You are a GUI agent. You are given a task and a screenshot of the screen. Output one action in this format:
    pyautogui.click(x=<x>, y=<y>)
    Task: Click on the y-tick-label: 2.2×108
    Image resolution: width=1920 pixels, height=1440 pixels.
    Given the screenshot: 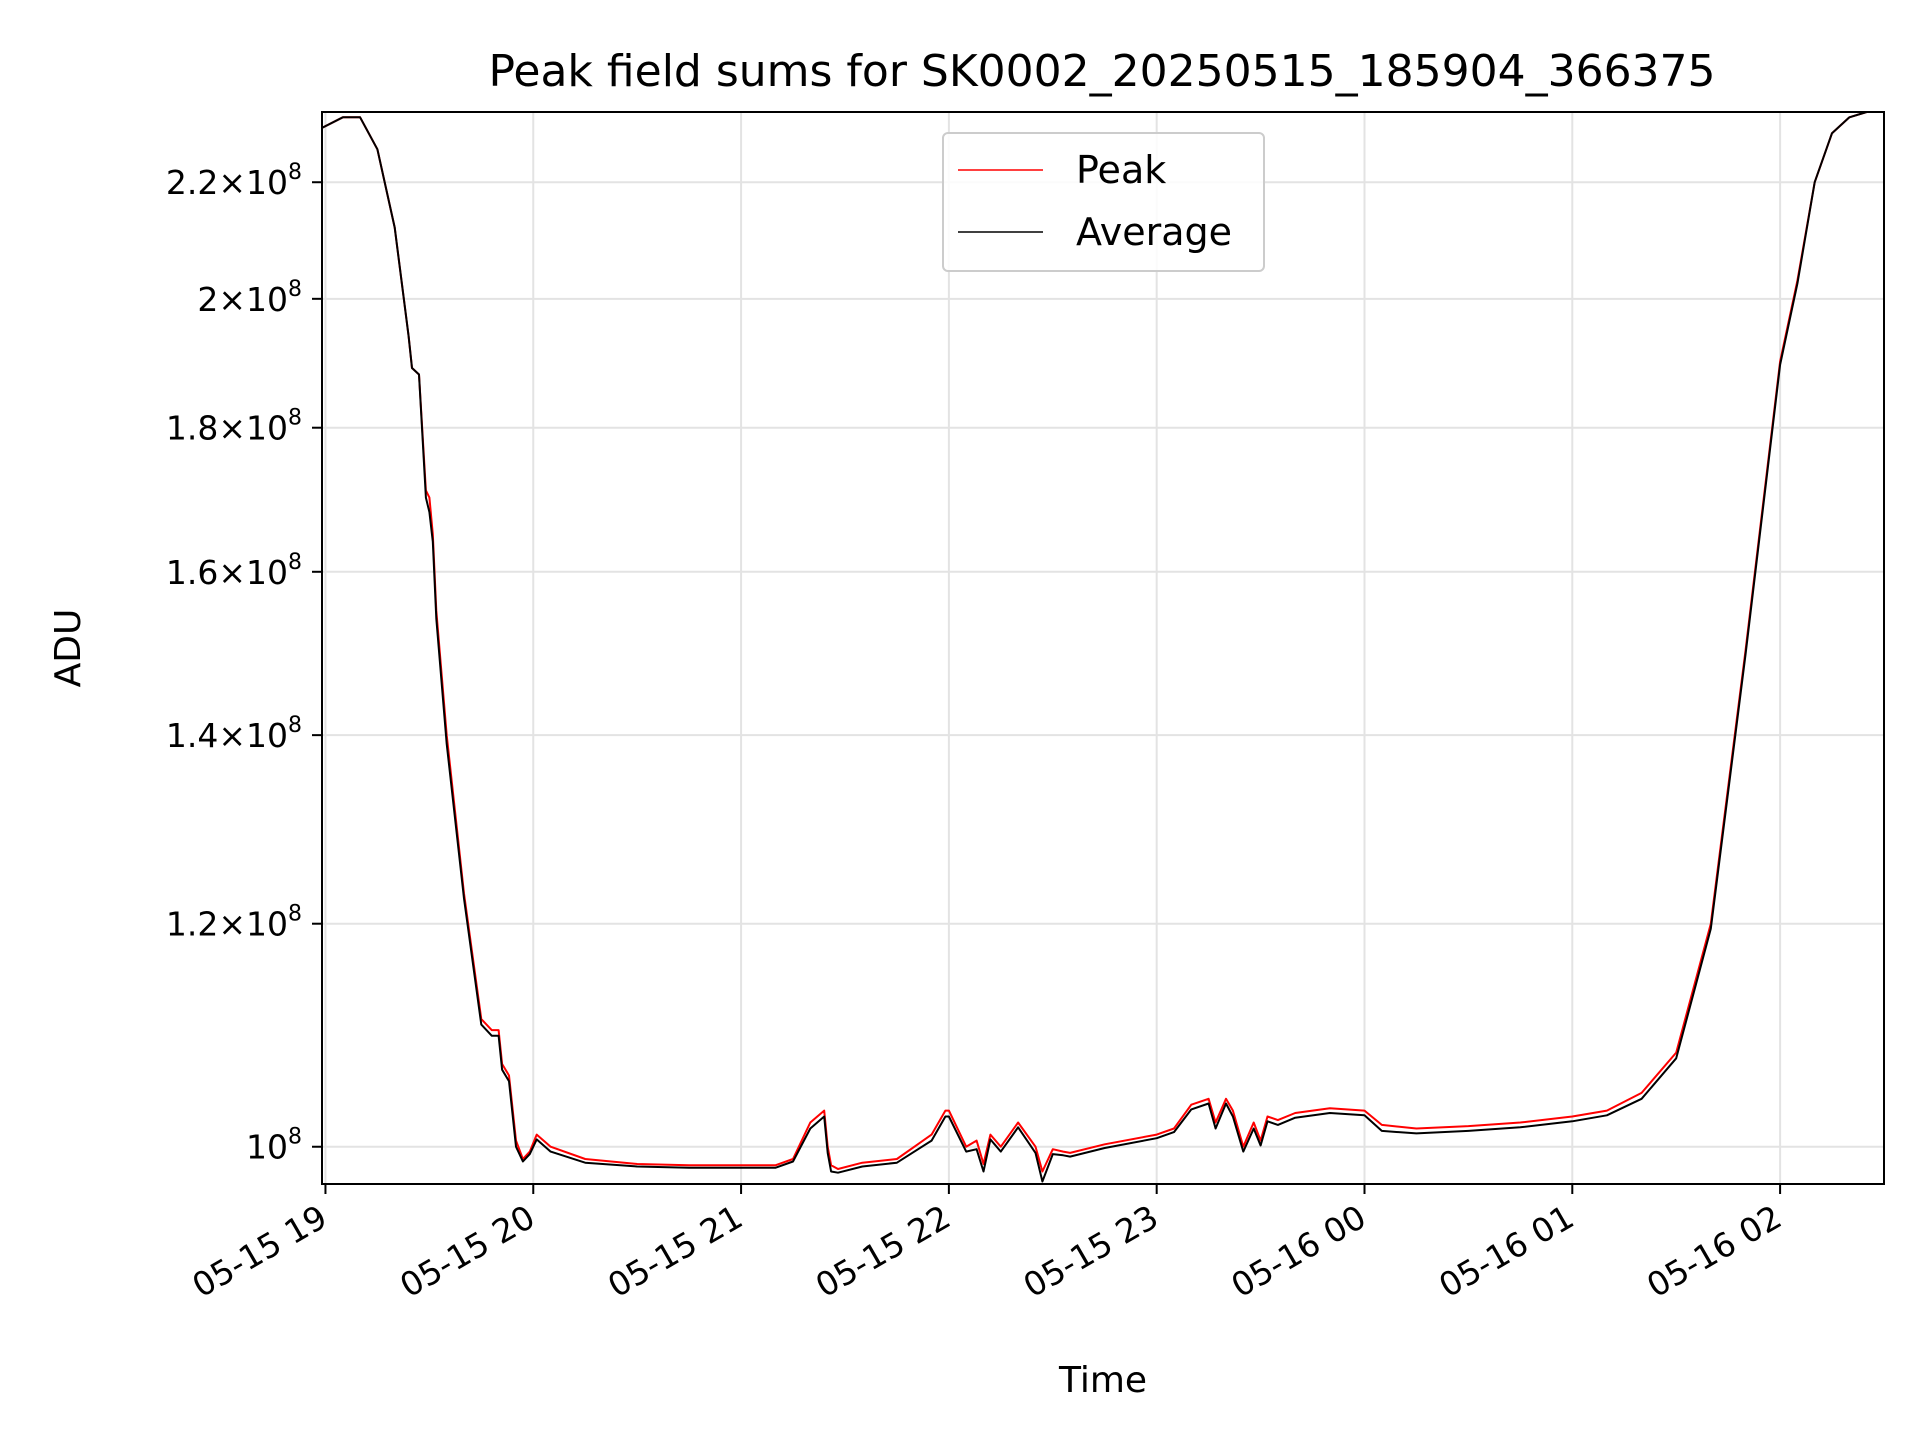 What is the action you would take?
    pyautogui.click(x=234, y=181)
    